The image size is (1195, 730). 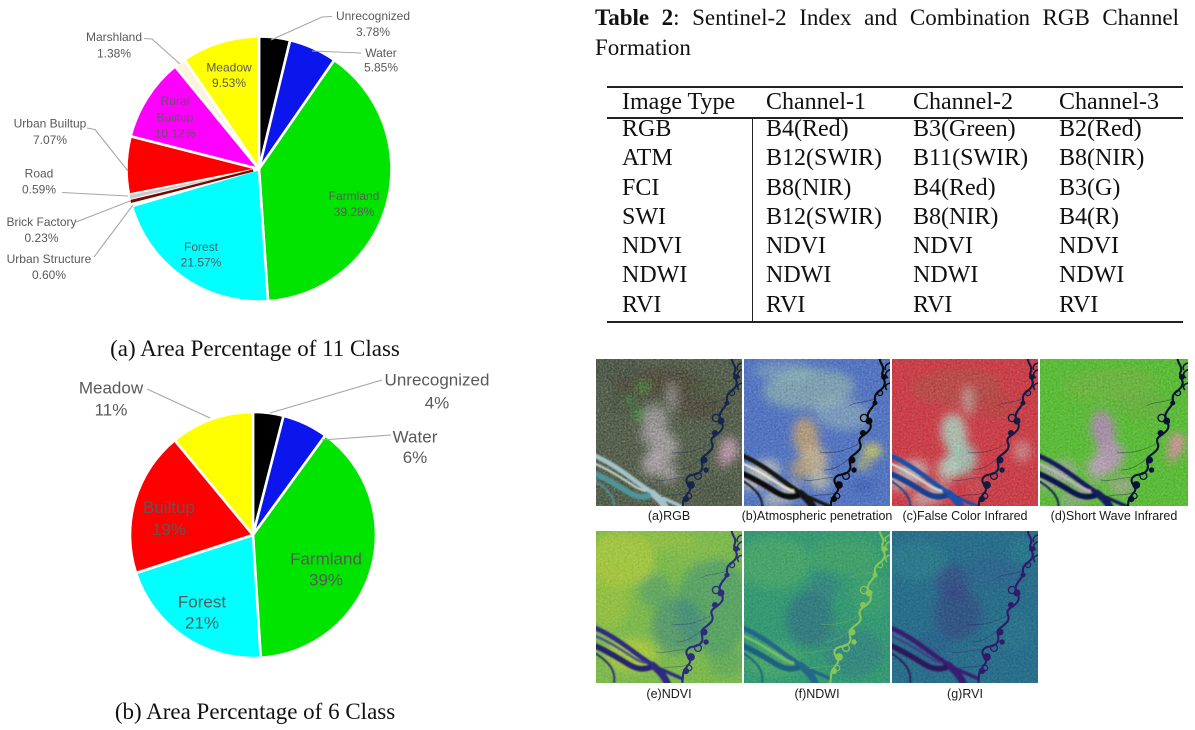 I want to click on svg-text: 1.38%, so click(x=114, y=54).